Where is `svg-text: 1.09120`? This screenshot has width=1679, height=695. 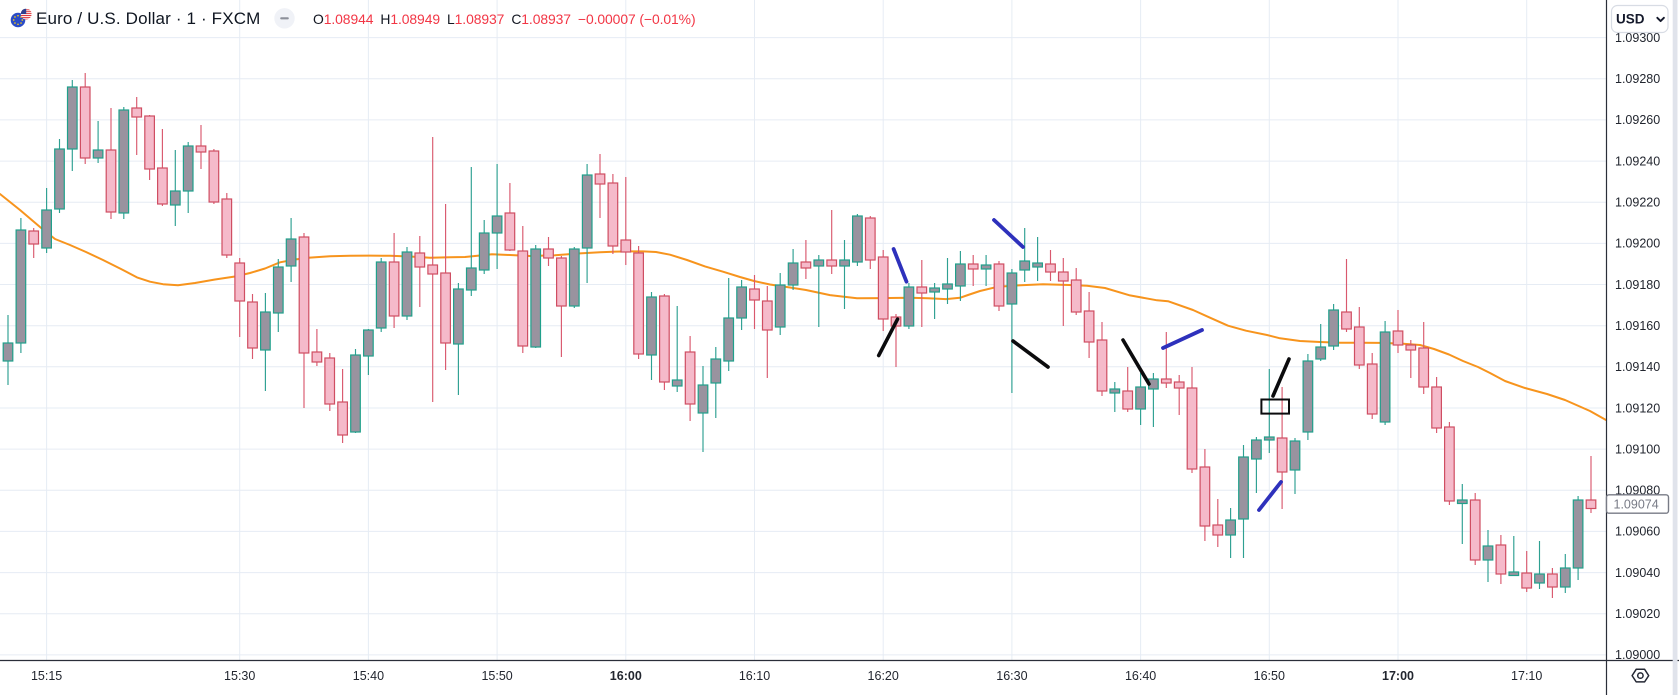 svg-text: 1.09120 is located at coordinates (1637, 408).